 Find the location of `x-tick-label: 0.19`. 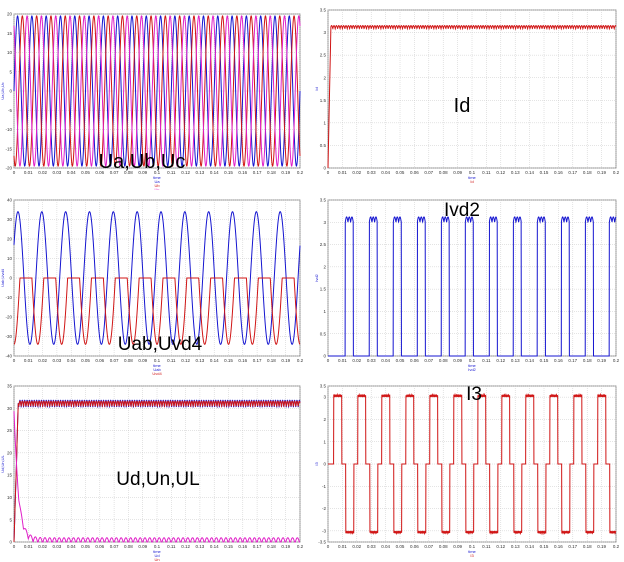

x-tick-label: 0.19 is located at coordinates (285, 360).